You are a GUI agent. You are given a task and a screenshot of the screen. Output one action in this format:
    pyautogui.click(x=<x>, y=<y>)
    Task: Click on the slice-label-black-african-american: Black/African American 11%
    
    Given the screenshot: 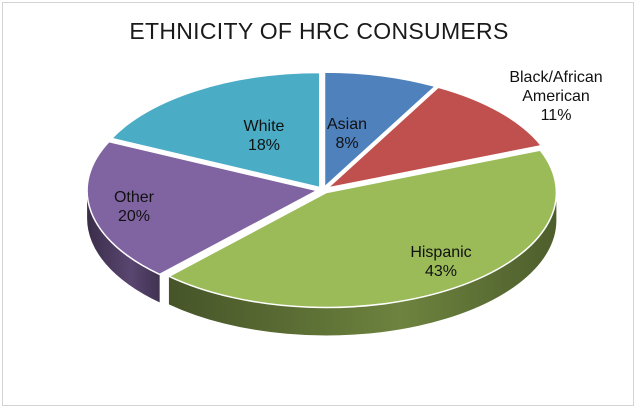 What is the action you would take?
    pyautogui.click(x=555, y=96)
    